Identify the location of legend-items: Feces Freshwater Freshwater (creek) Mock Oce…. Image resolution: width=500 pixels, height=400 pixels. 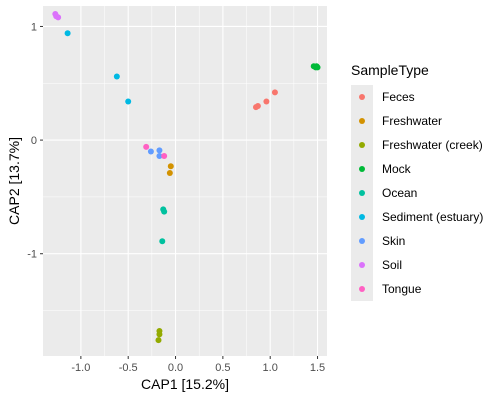
(417, 193).